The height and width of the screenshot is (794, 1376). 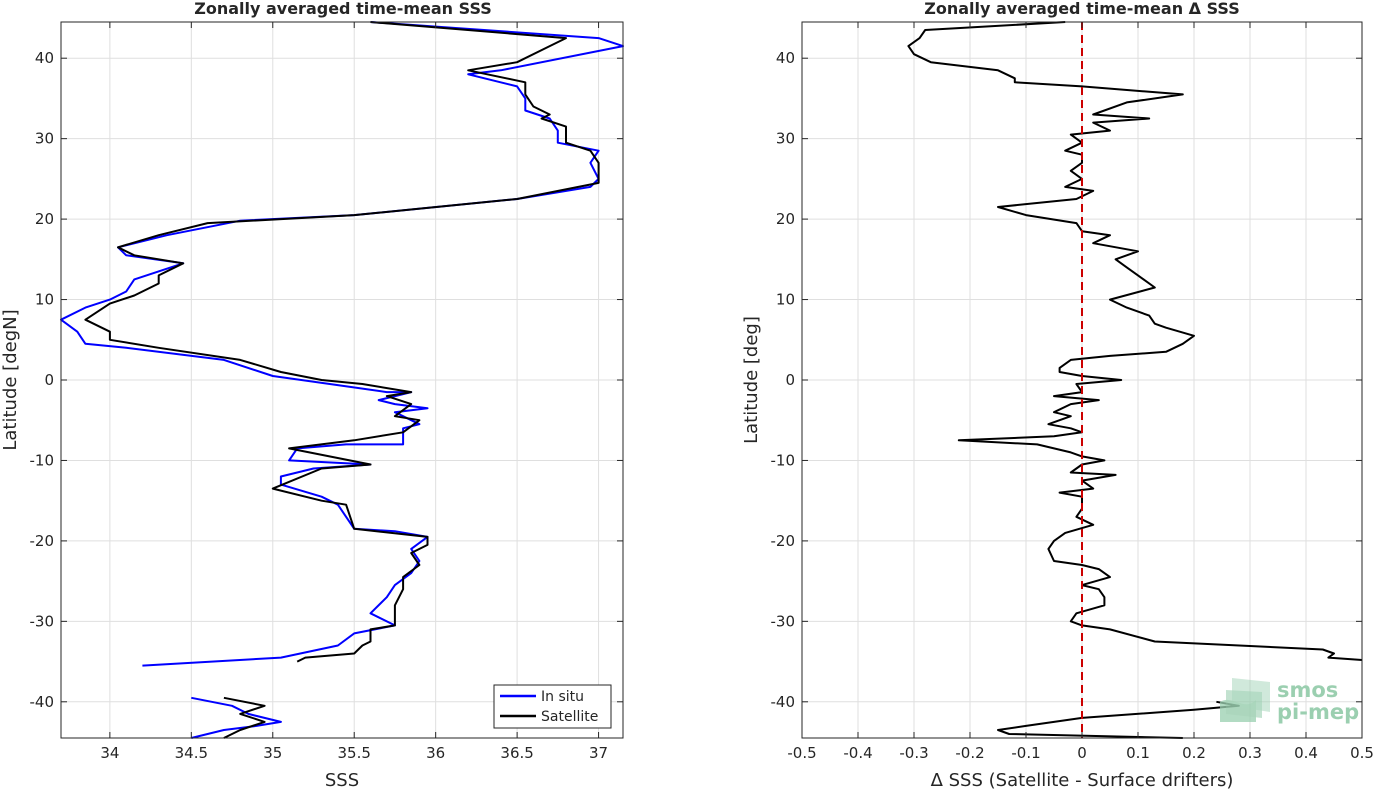 I want to click on logo-text-smos: smos, so click(x=1307, y=690).